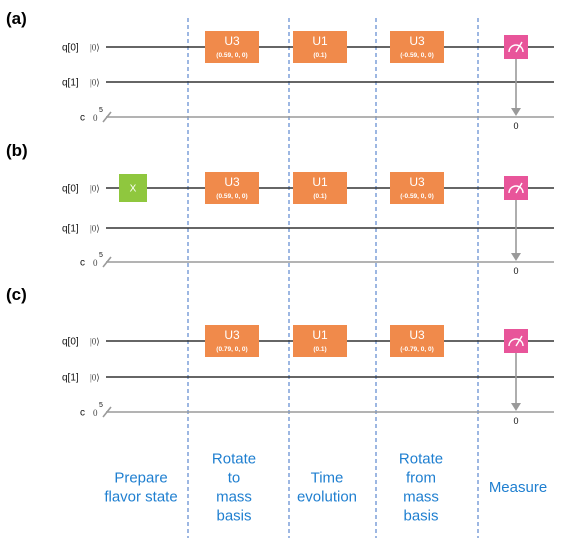  What do you see at coordinates (327, 488) in the screenshot?
I see `stage-caption-3: Time evolution` at bounding box center [327, 488].